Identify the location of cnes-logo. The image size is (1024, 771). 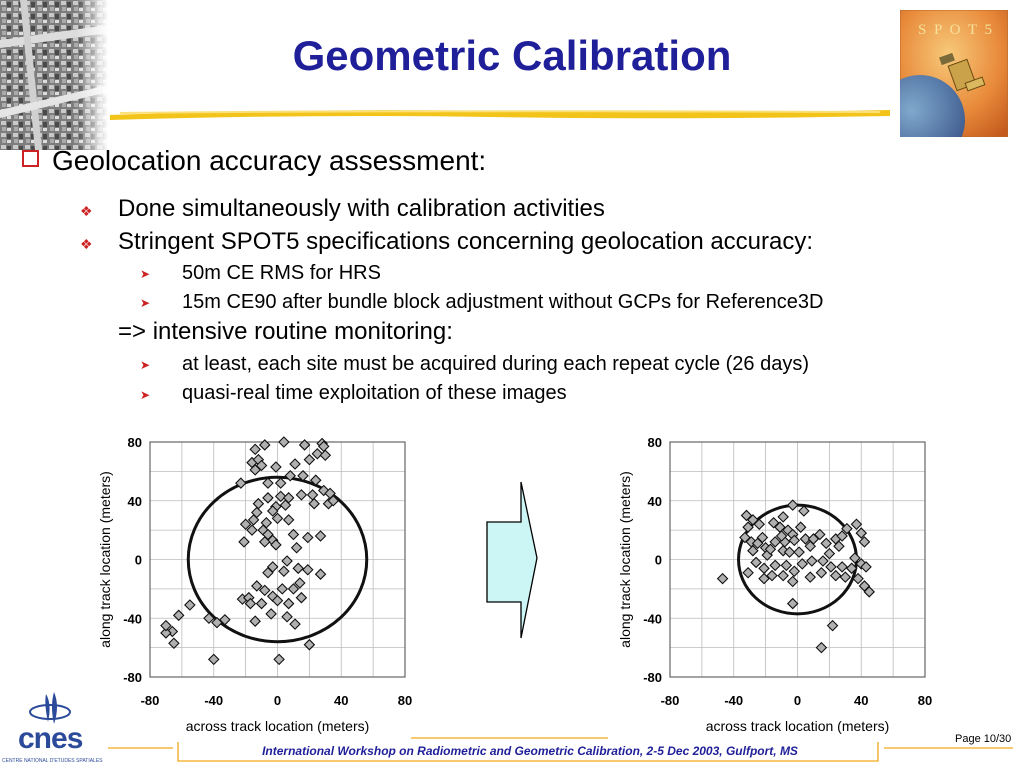
(50, 708).